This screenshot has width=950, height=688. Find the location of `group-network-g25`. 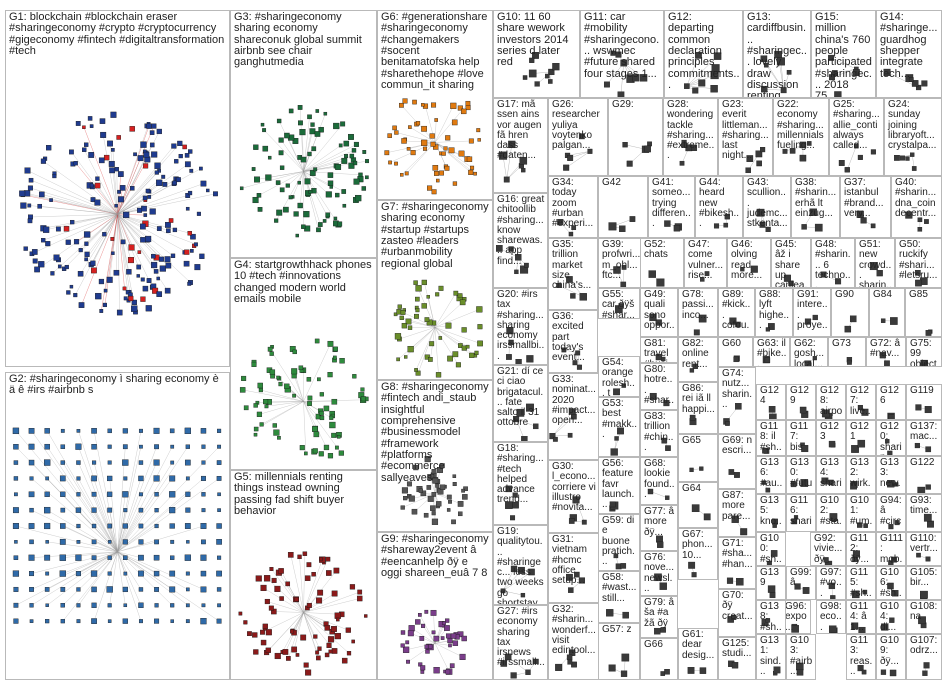

group-network-g25 is located at coordinates (857, 158).